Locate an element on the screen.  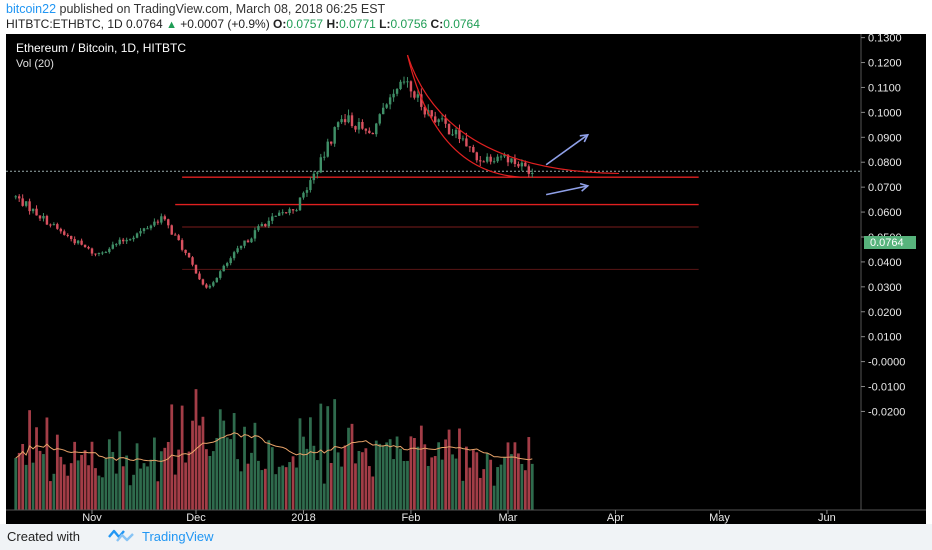
high-label: H: is located at coordinates (333, 24).